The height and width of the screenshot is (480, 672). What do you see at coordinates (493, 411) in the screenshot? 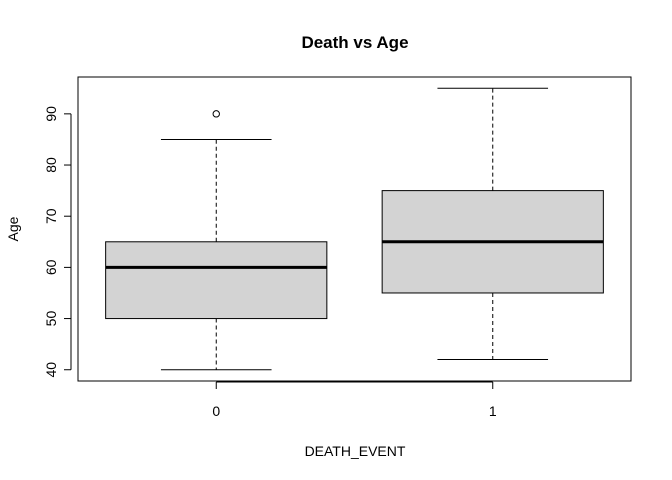
I see `x-tick-label: 1` at bounding box center [493, 411].